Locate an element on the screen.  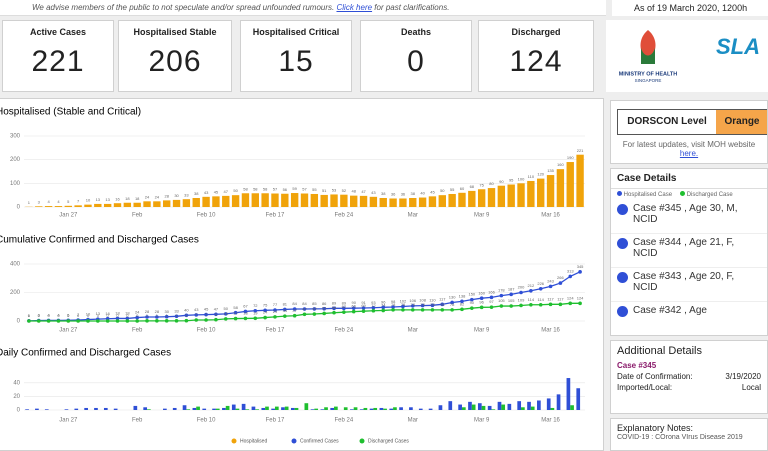
data-label: 81 is located at coordinates (285, 304).